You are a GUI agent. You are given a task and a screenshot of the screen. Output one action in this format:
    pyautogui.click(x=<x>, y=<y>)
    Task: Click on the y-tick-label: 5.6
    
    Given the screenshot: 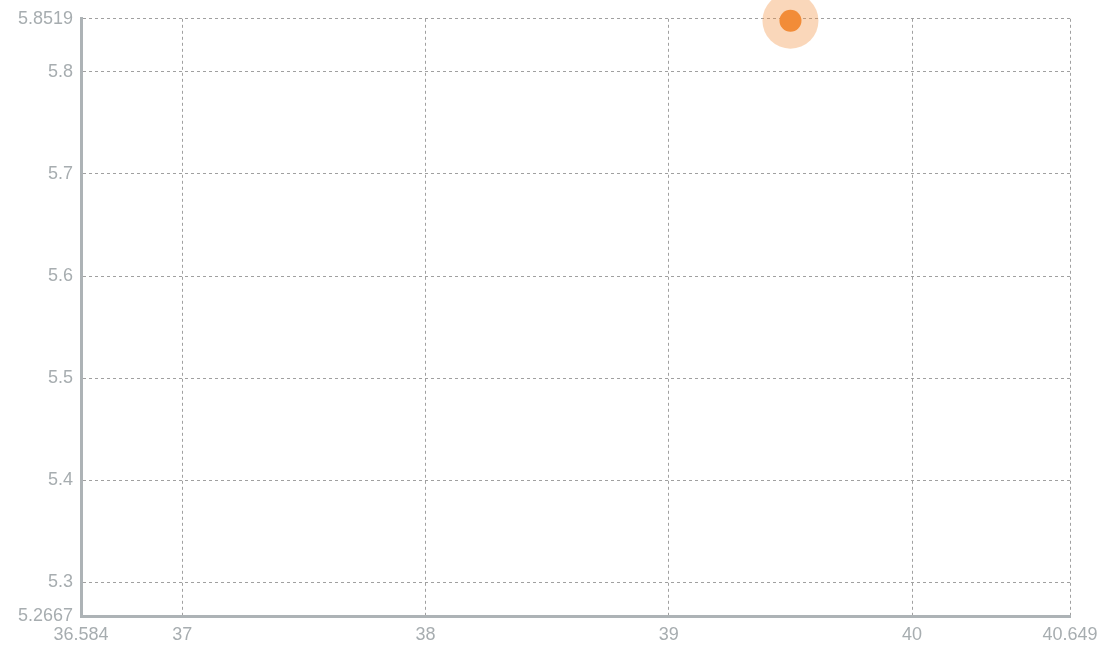 What is the action you would take?
    pyautogui.click(x=61, y=275)
    